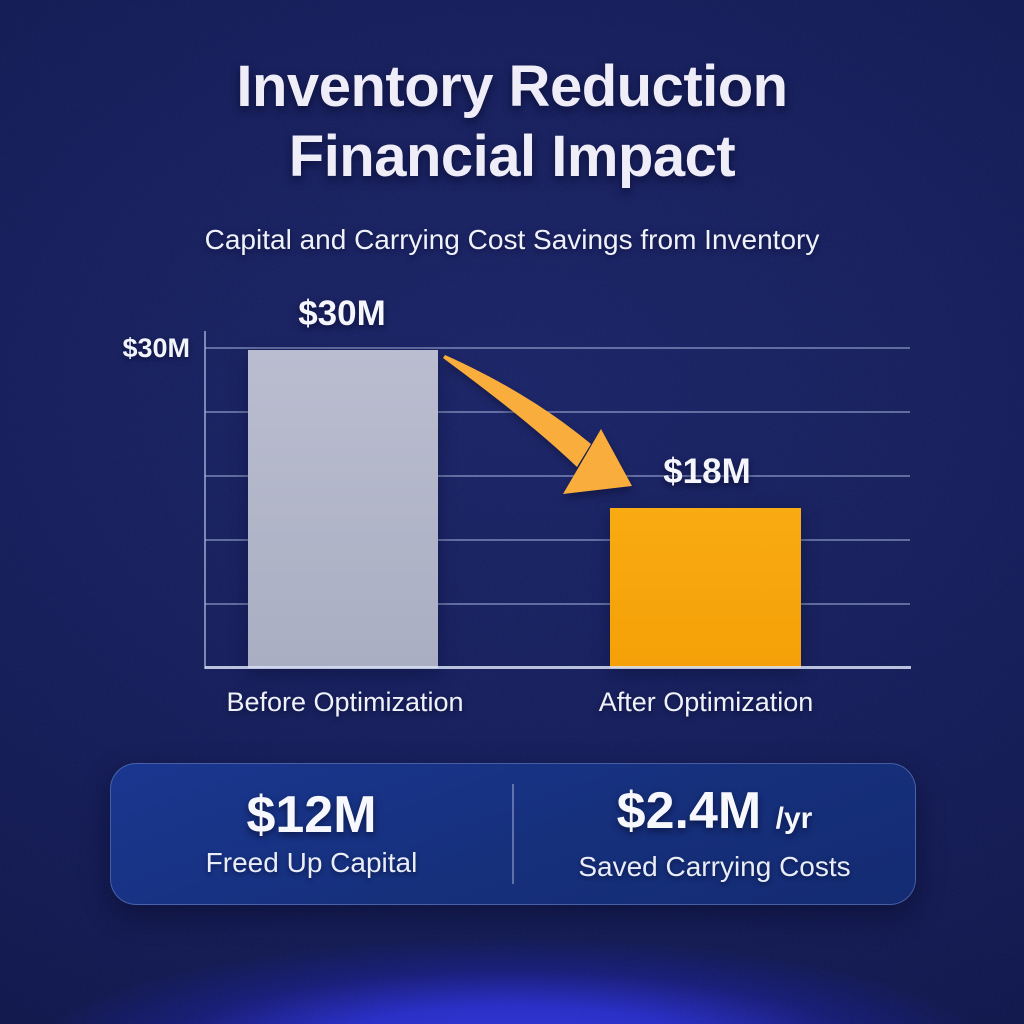  What do you see at coordinates (714, 811) in the screenshot?
I see `stat-value-carrying-costs: $2.4M /yr` at bounding box center [714, 811].